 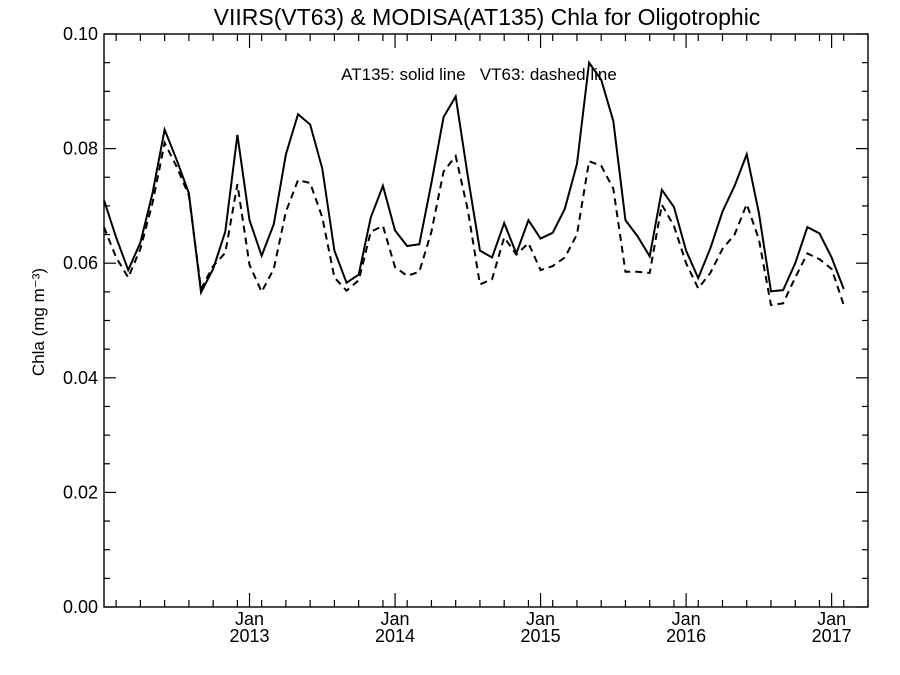 What do you see at coordinates (80, 607) in the screenshot?
I see `y-tick-label: 0.00` at bounding box center [80, 607].